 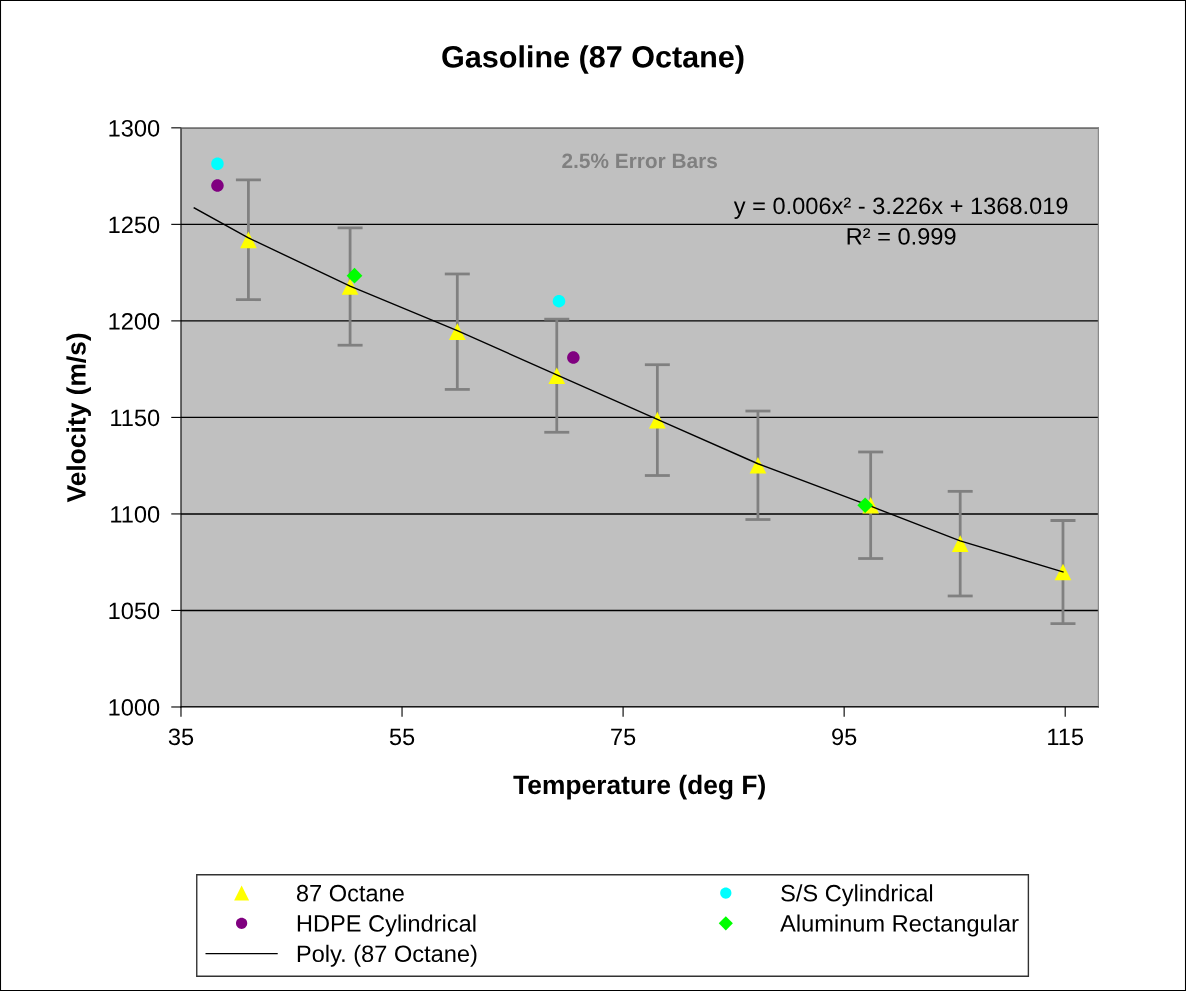 What do you see at coordinates (593, 59) in the screenshot?
I see `chart-title: Gasoline (87 Octane)` at bounding box center [593, 59].